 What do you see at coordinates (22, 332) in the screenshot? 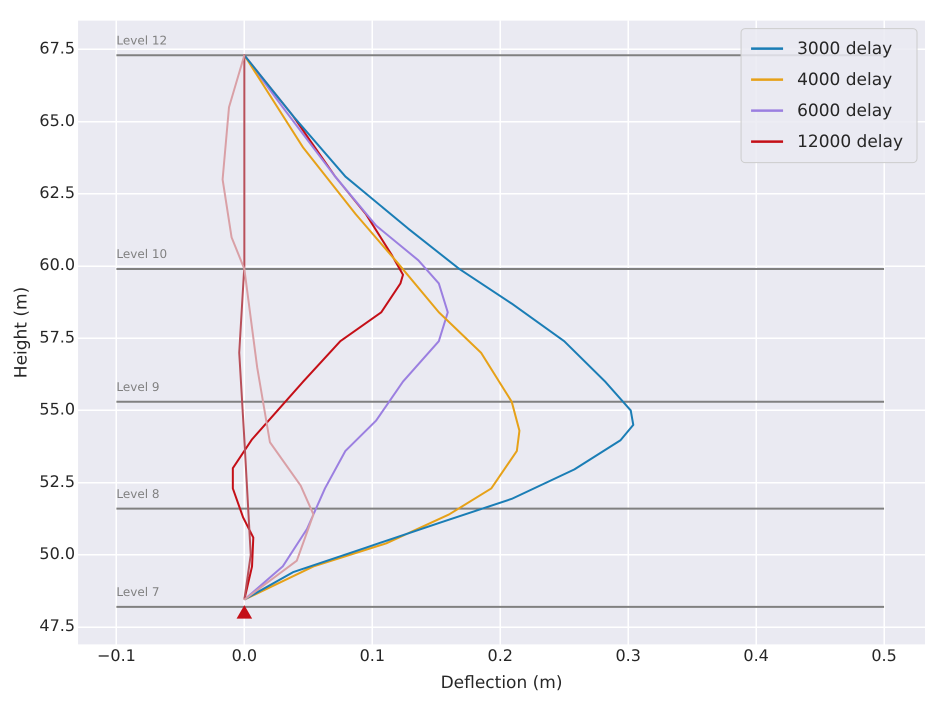
I see `y-axis-title: Height (m)` at bounding box center [22, 332].